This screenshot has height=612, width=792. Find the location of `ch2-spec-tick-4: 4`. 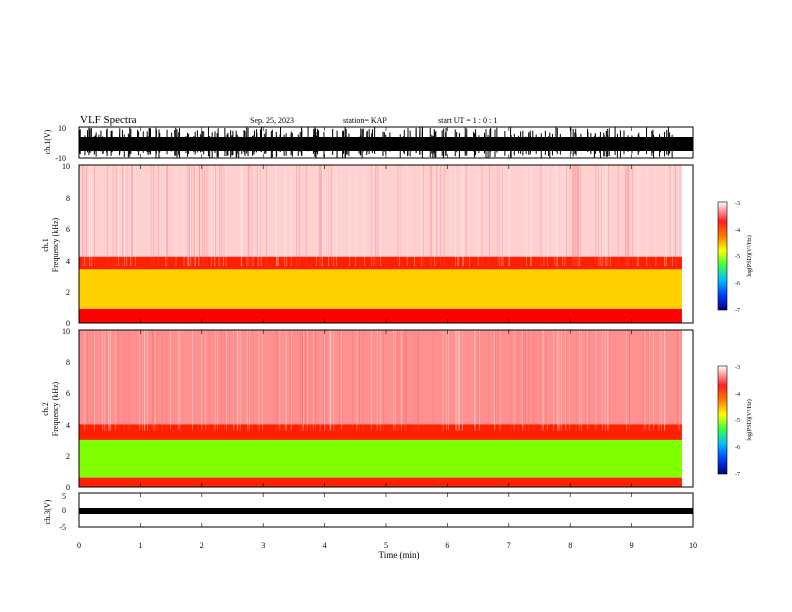

ch2-spec-tick-4: 4 is located at coordinates (68, 425).